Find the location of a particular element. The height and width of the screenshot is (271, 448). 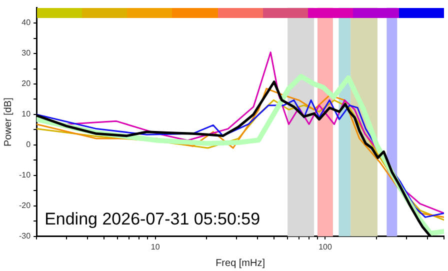

y-tick-label: 0 is located at coordinates (29, 145).